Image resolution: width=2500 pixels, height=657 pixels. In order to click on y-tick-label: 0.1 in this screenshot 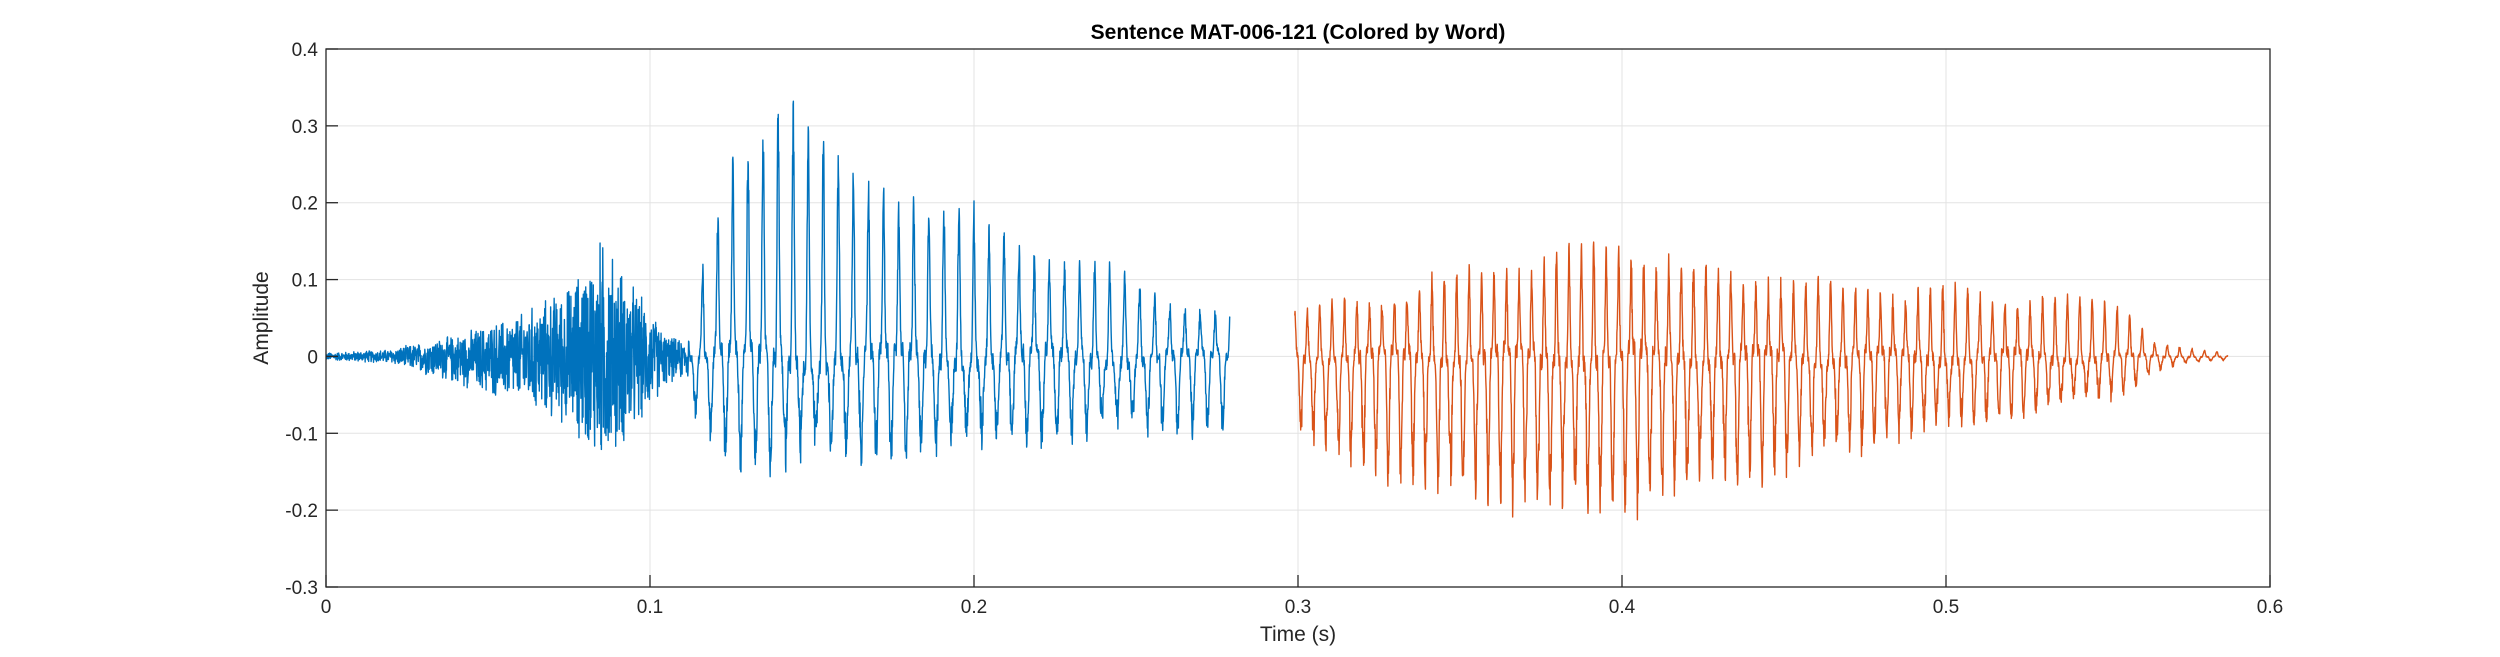, I will do `click(305, 281)`.